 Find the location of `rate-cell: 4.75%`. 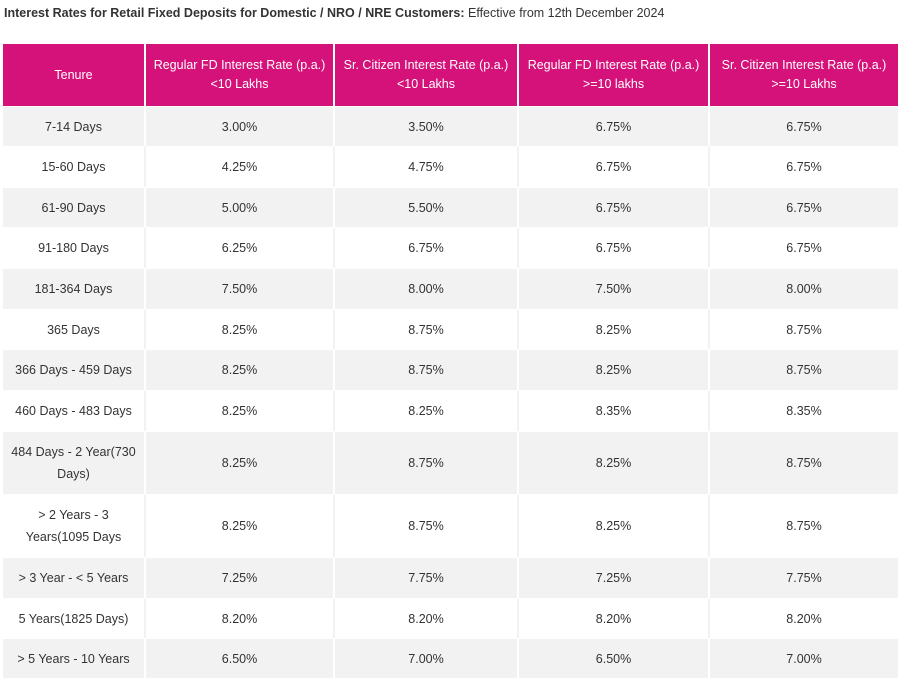

rate-cell: 4.75% is located at coordinates (427, 166).